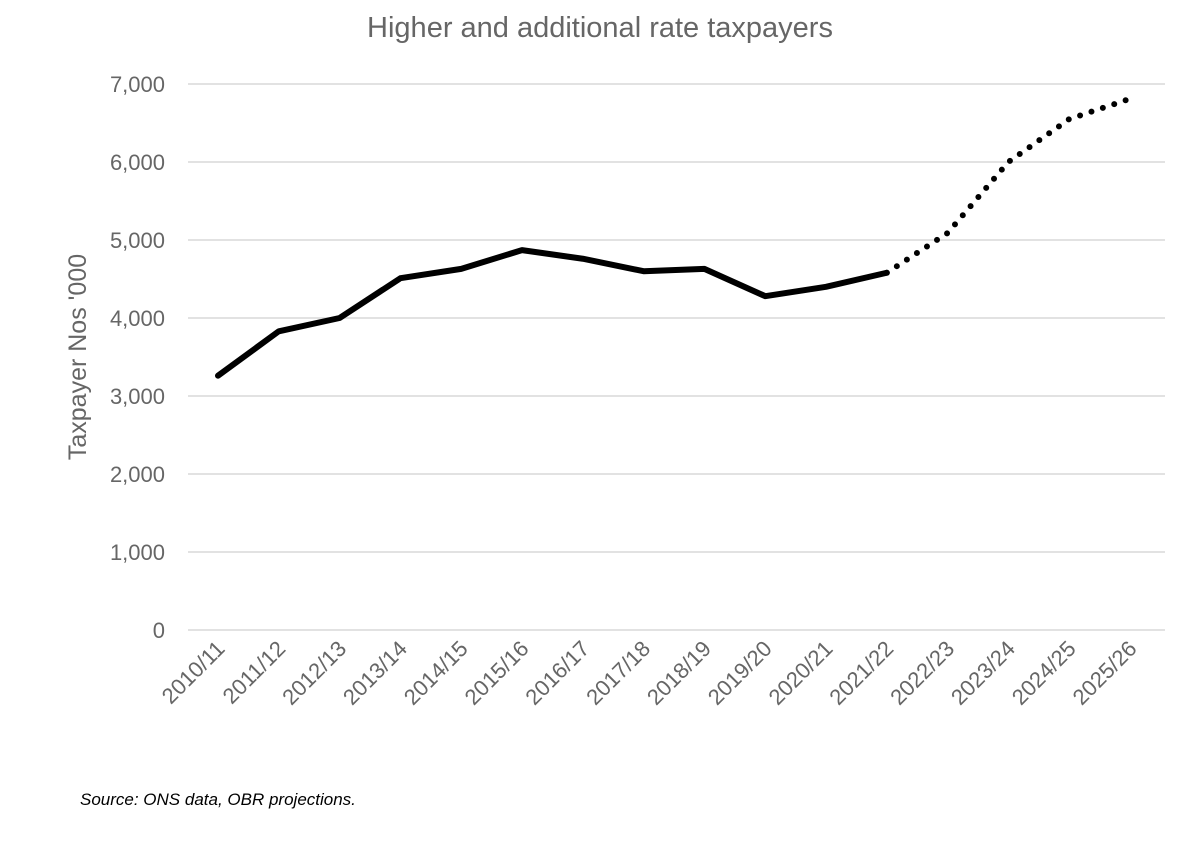 Image resolution: width=1200 pixels, height=854 pixels. Describe the element at coordinates (137, 162) in the screenshot. I see `y-tick-label: 6,000` at that location.